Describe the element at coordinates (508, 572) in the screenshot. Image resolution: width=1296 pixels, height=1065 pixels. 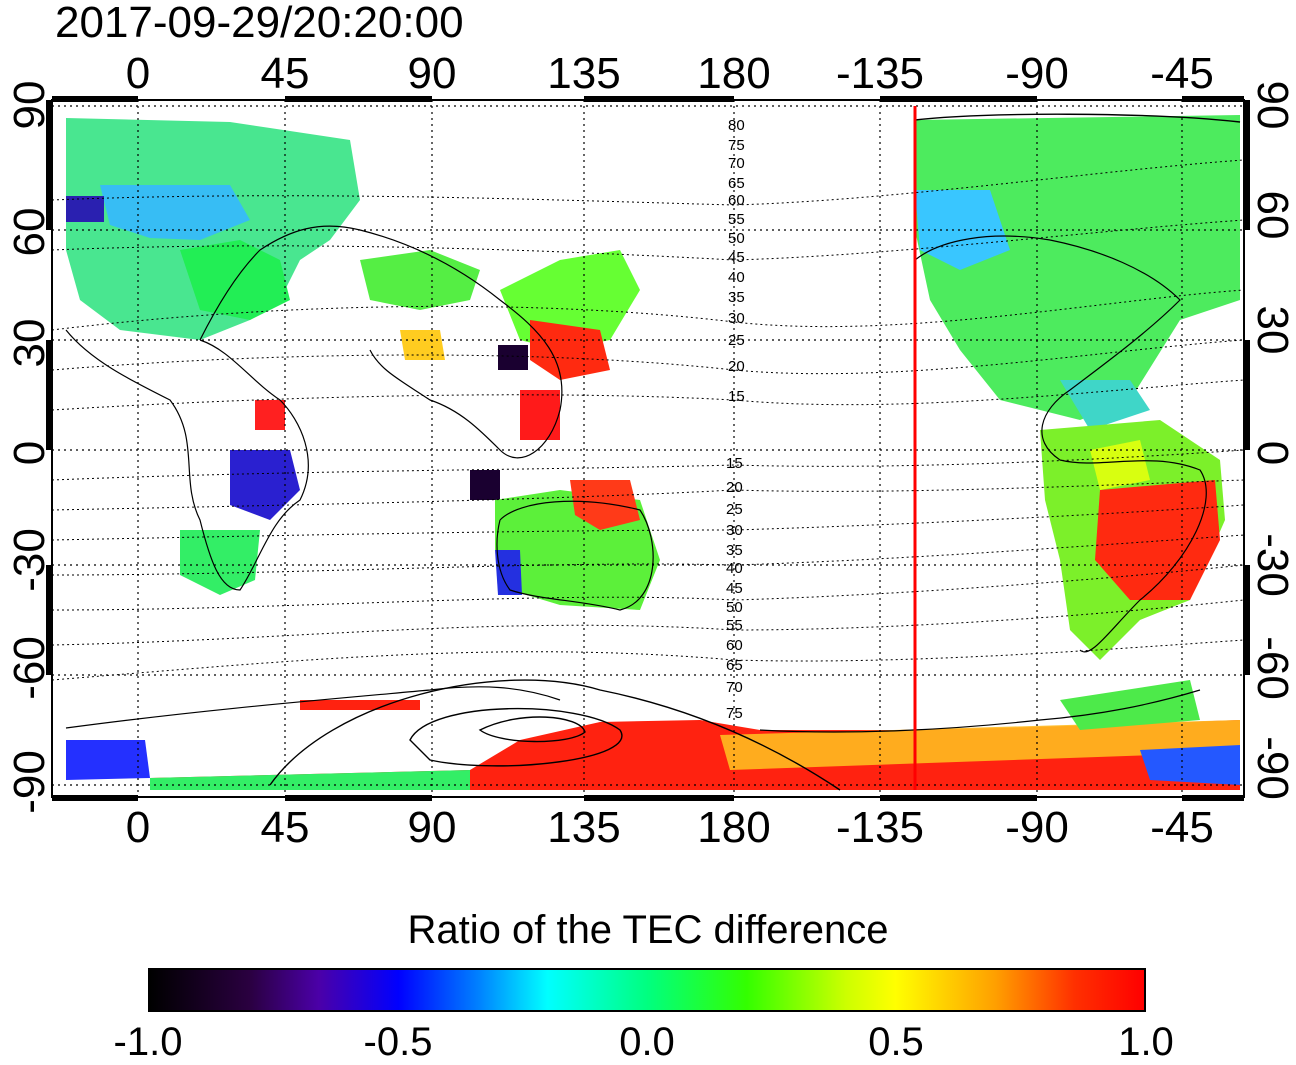
I see `data-patch-west-australia` at that location.